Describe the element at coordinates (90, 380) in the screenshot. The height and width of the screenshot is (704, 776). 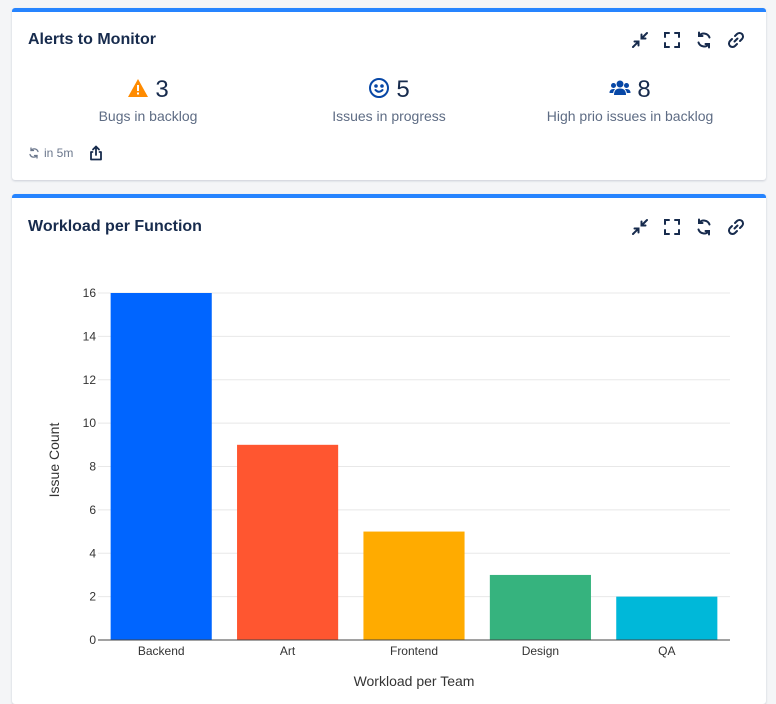
I see `y-tick-label: 12` at that location.